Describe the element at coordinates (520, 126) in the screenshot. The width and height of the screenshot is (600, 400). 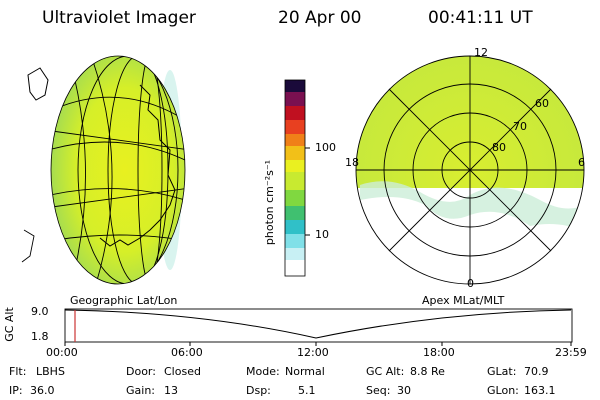
I see `lat-label-70: 70` at that location.